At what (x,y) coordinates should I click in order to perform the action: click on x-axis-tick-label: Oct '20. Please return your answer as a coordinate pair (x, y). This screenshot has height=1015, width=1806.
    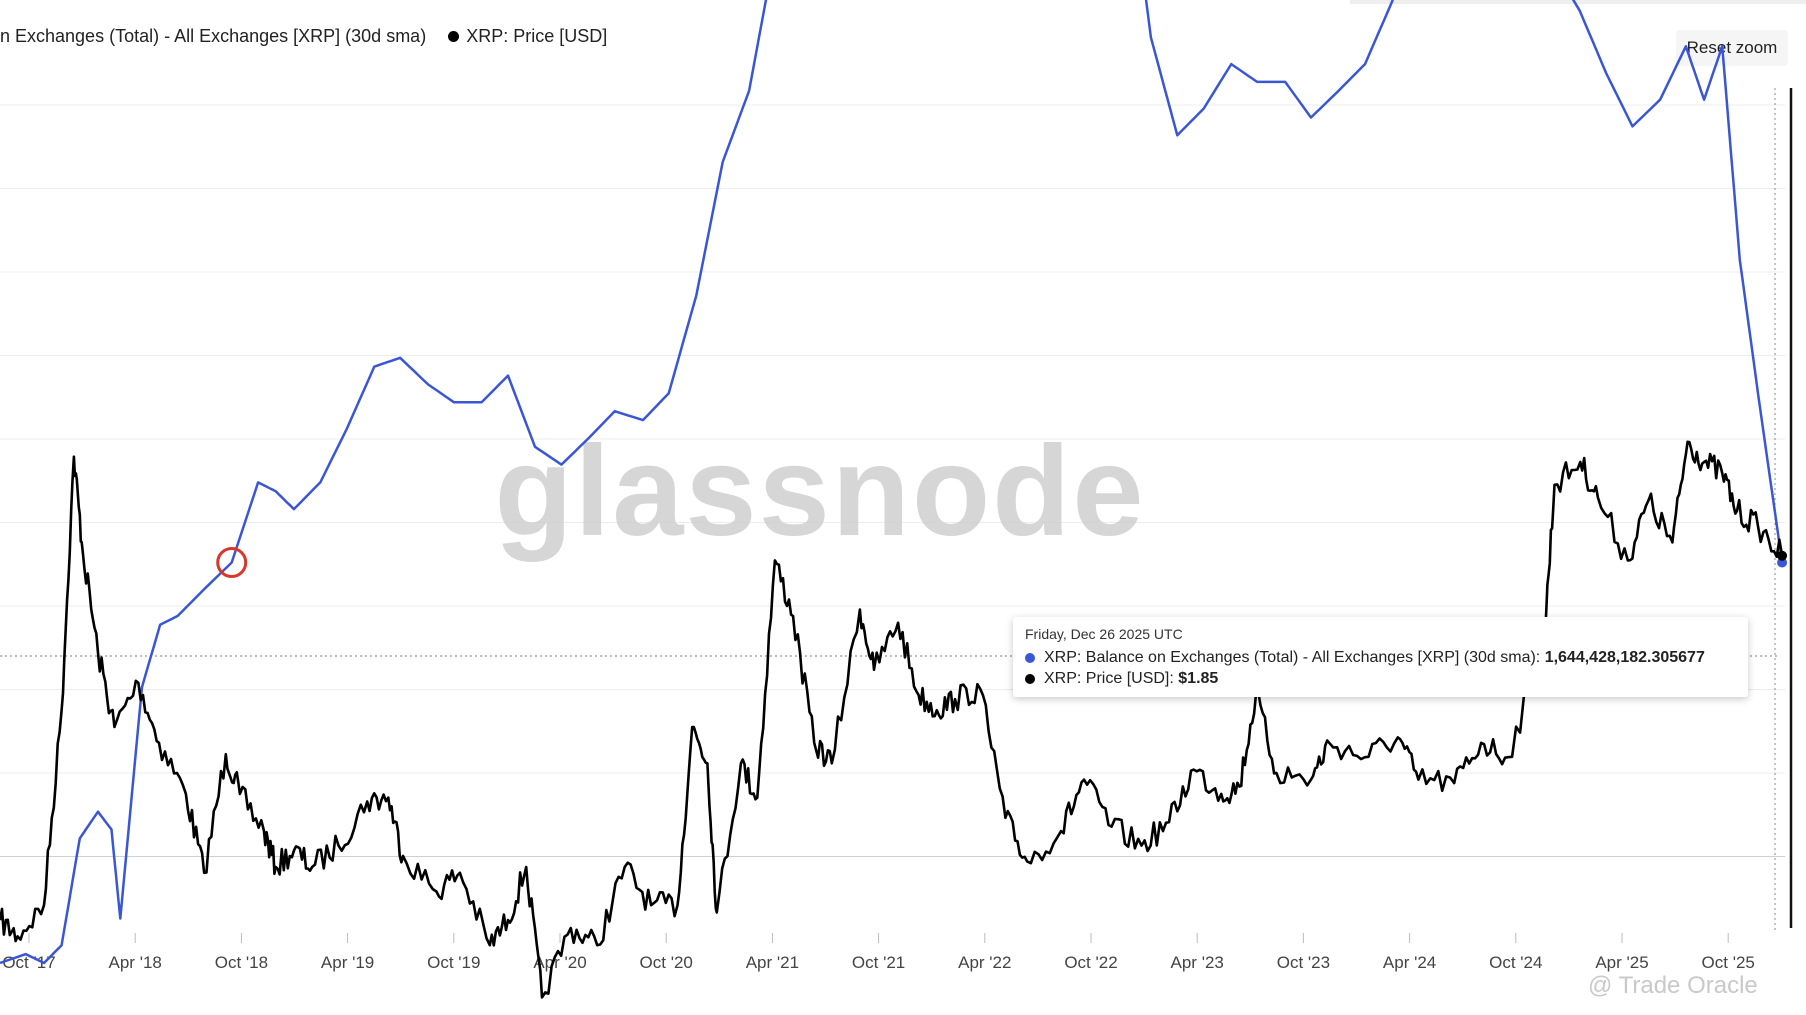
    Looking at the image, I should click on (666, 962).